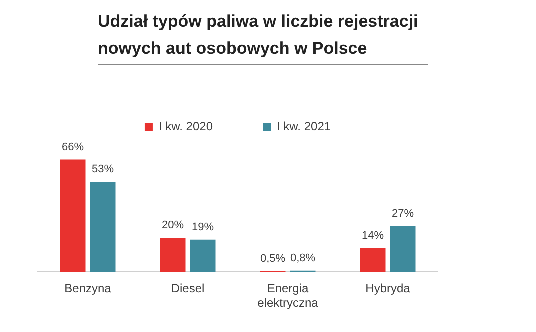 Image resolution: width=536 pixels, height=332 pixels. What do you see at coordinates (388, 289) in the screenshot?
I see `x-tick-label: Hybryda` at bounding box center [388, 289].